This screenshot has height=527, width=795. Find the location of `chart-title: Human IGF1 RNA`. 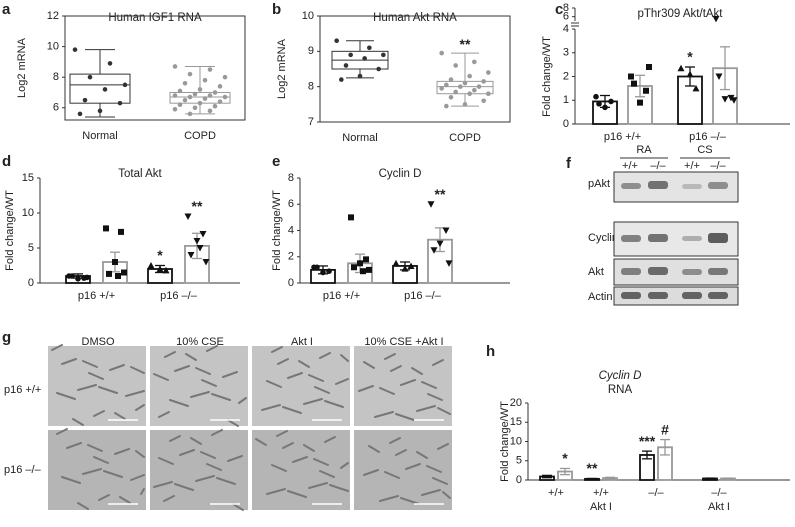

chart-title: Human IGF1 RNA is located at coordinates (155, 18).